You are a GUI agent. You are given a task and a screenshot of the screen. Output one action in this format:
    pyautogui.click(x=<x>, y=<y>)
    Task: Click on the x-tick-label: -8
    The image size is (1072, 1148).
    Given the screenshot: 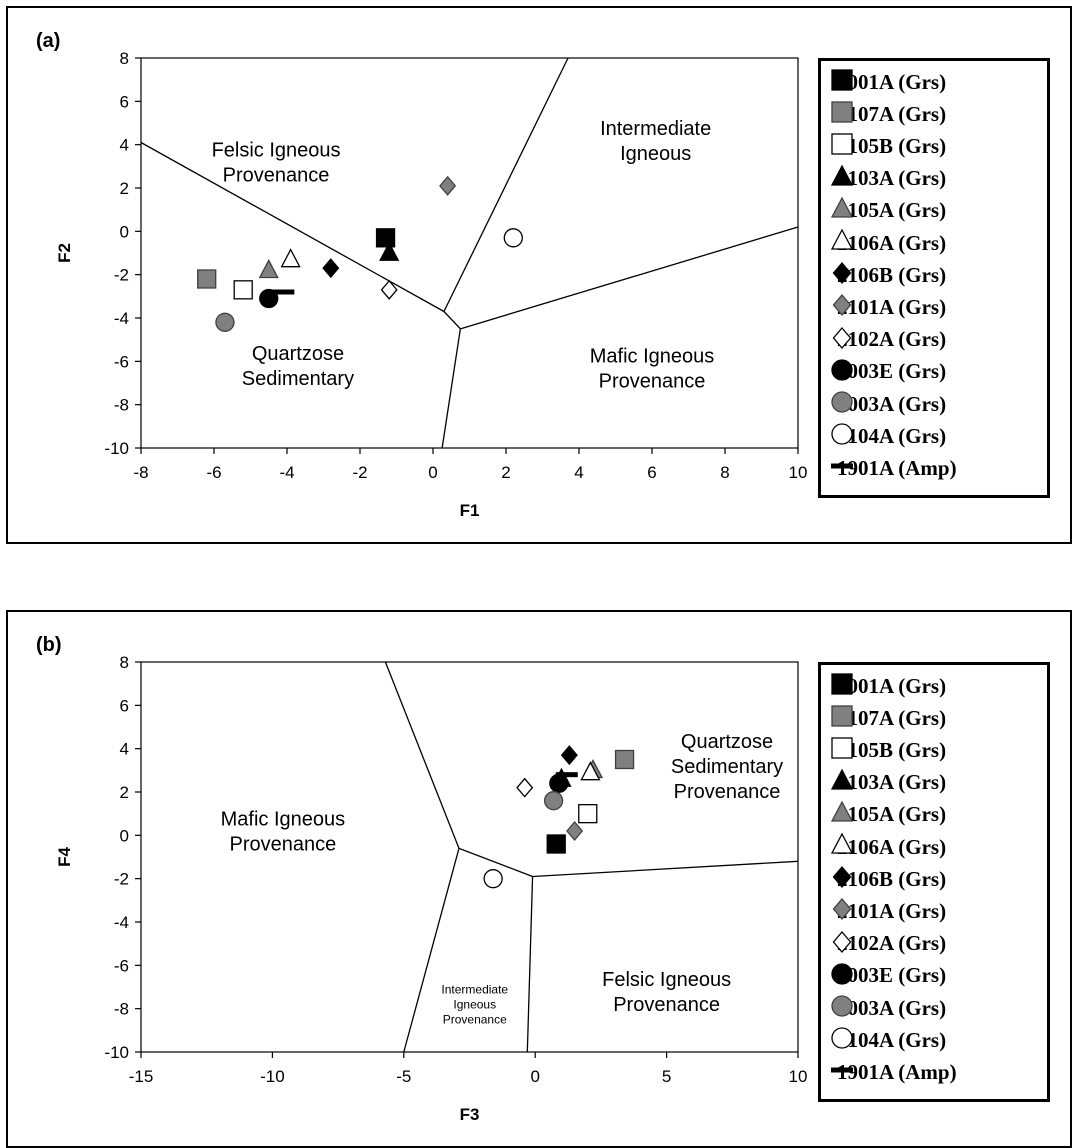 What is the action you would take?
    pyautogui.click(x=140, y=472)
    